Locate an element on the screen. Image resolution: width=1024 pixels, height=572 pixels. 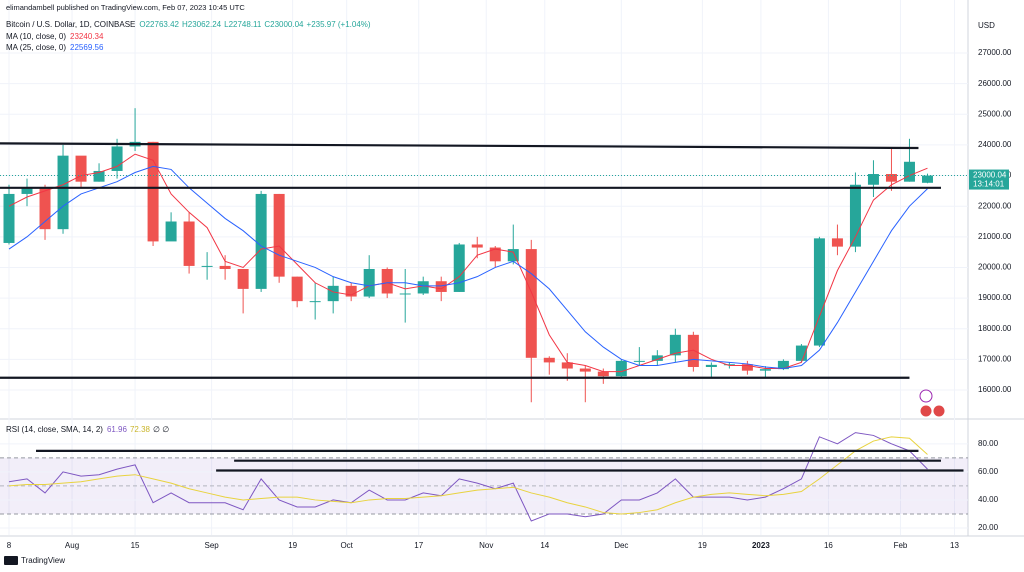
rsi-tick-label: 60.00 is located at coordinates (988, 471).